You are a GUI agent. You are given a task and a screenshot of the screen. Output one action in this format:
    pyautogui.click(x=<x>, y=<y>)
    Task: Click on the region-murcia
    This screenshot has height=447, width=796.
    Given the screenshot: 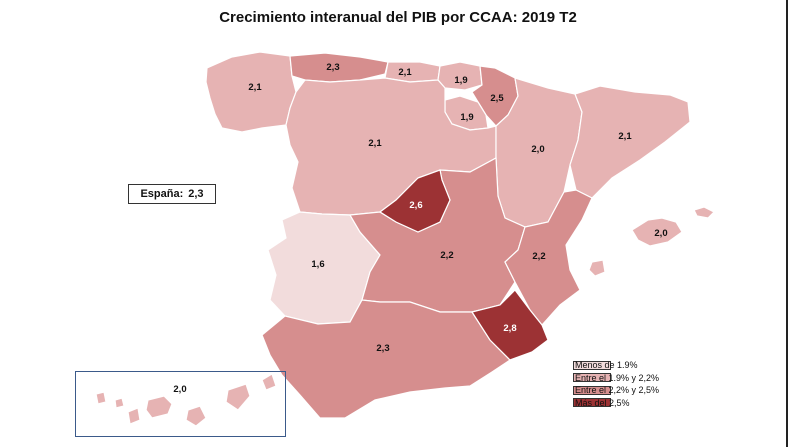 What is the action you would take?
    pyautogui.click(x=510, y=325)
    